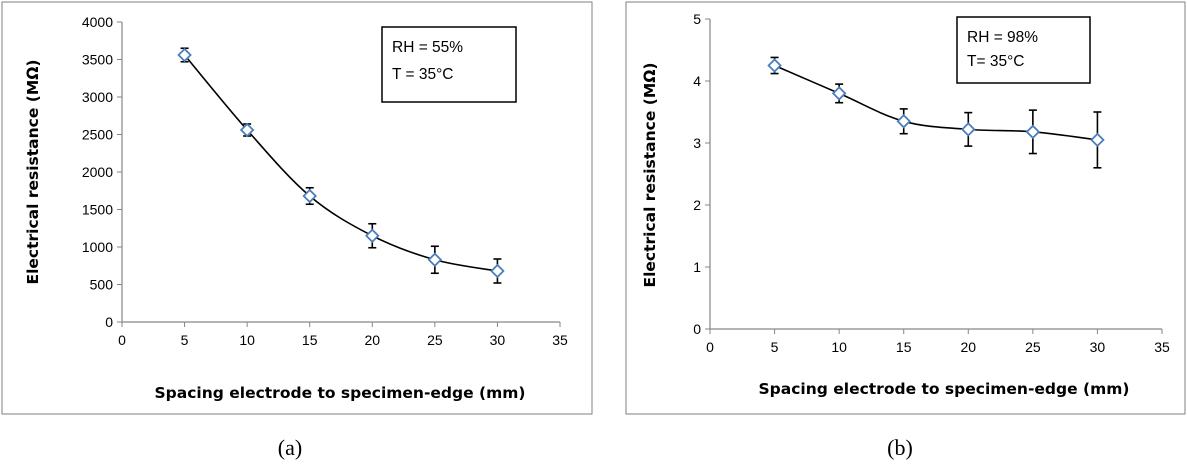  Describe the element at coordinates (900, 447) in the screenshot. I see `panel-label: (b)` at that location.